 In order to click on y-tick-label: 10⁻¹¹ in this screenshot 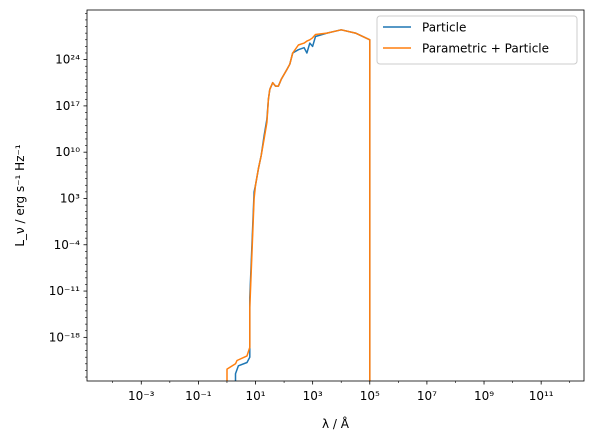, I will do `click(64, 291)`.